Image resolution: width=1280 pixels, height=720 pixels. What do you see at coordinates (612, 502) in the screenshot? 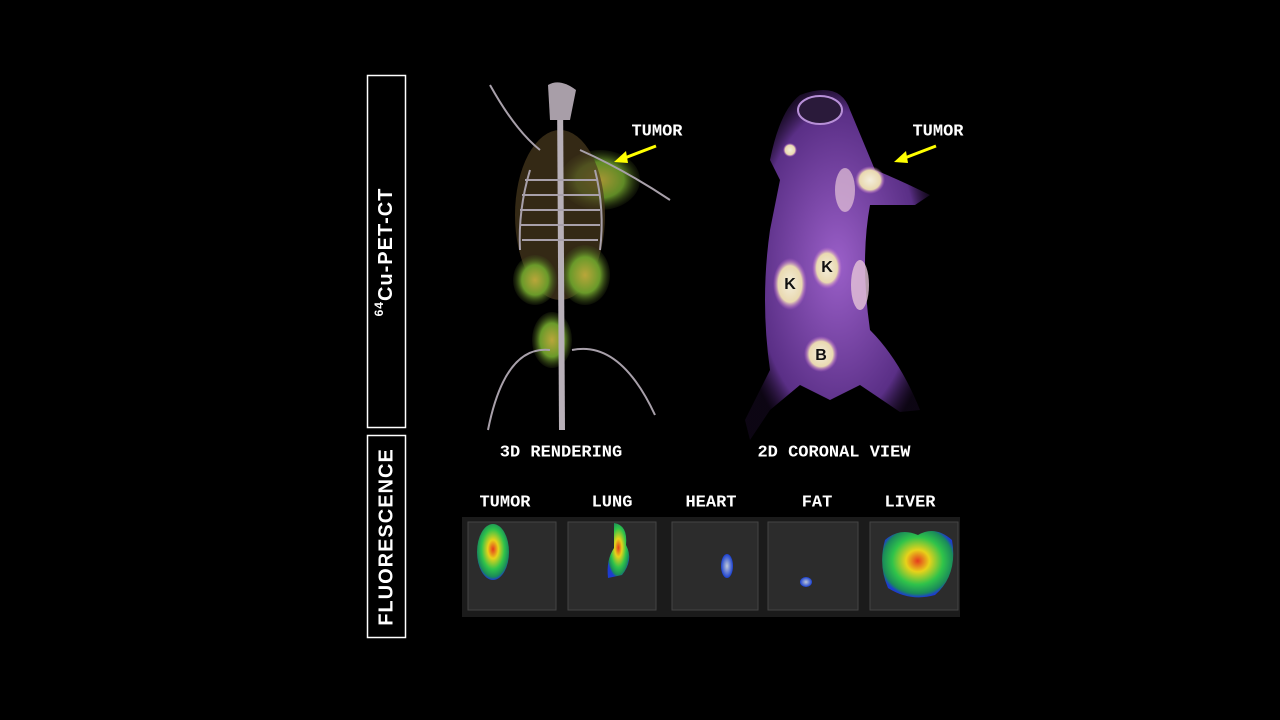
I see `organ-label: LUNG` at bounding box center [612, 502].